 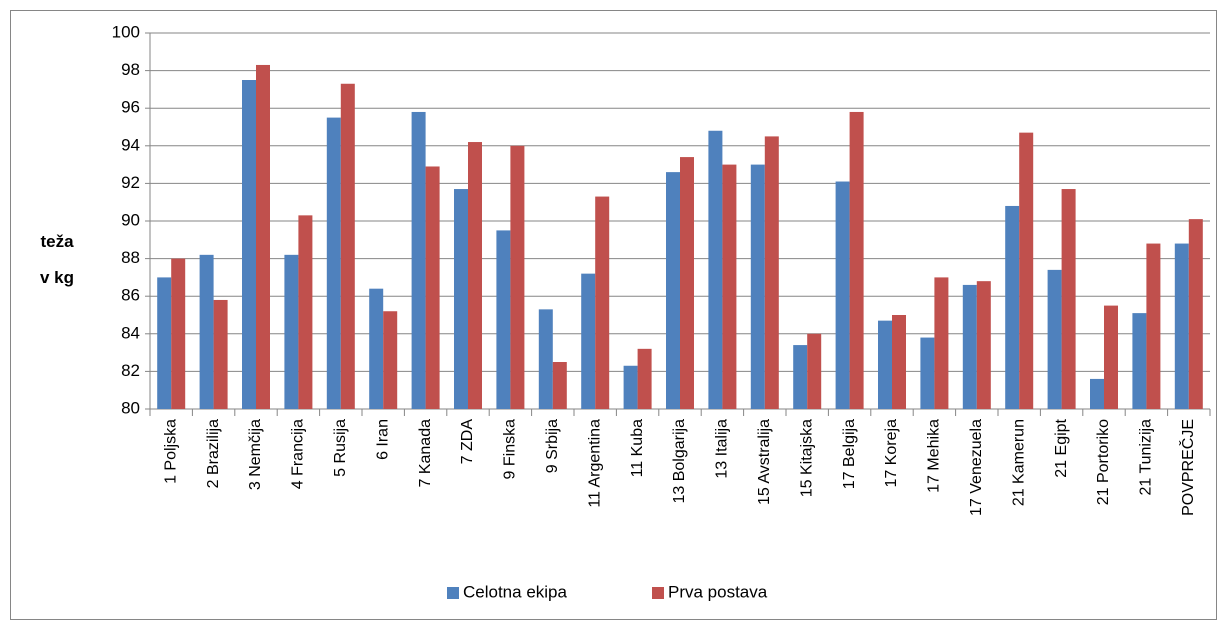 What do you see at coordinates (57, 259) in the screenshot?
I see `y-axis-label: teža v kg` at bounding box center [57, 259].